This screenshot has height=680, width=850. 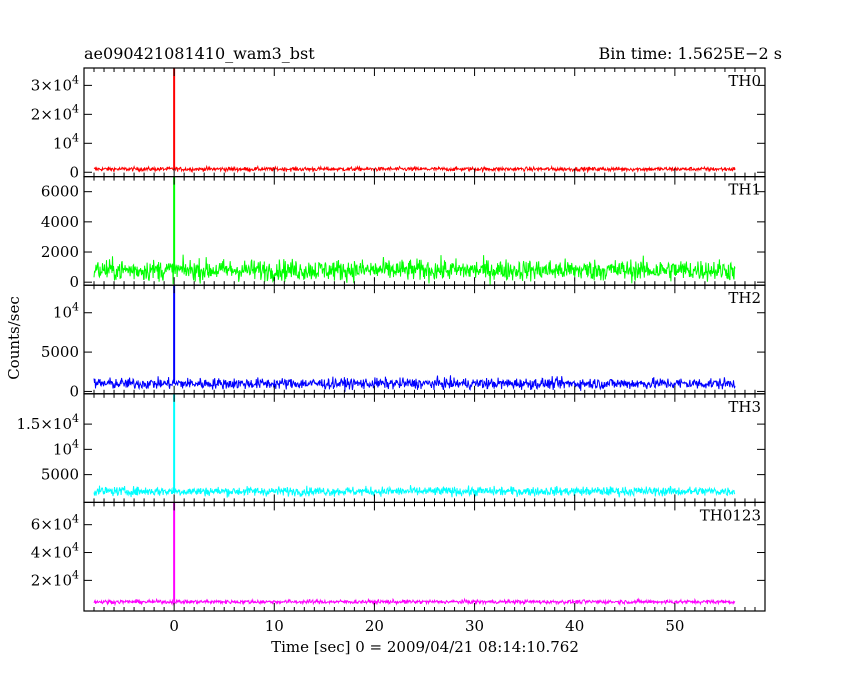 What do you see at coordinates (744, 190) in the screenshot?
I see `panel-label: TH1` at bounding box center [744, 190].